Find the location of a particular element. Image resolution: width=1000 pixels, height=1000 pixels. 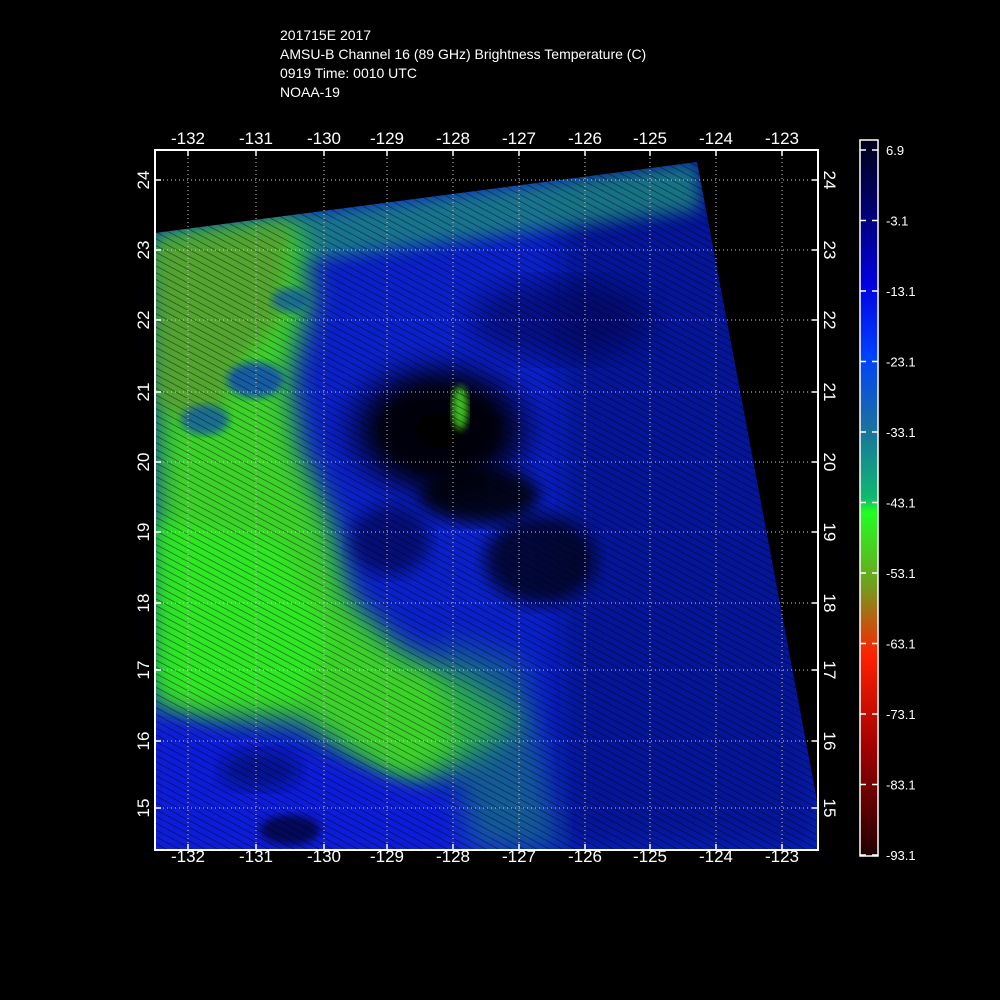

latitude-labels-right: 24 23 22 21 20 19 18 17 16 15 is located at coordinates (825, 494).